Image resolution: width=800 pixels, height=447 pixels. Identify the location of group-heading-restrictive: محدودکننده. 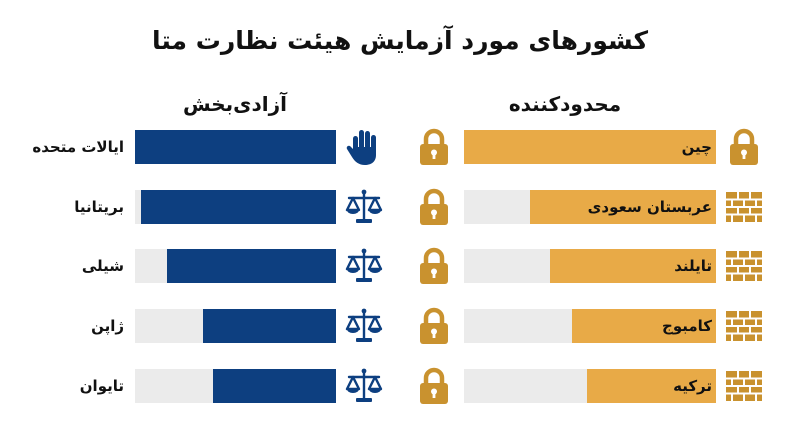
(565, 104).